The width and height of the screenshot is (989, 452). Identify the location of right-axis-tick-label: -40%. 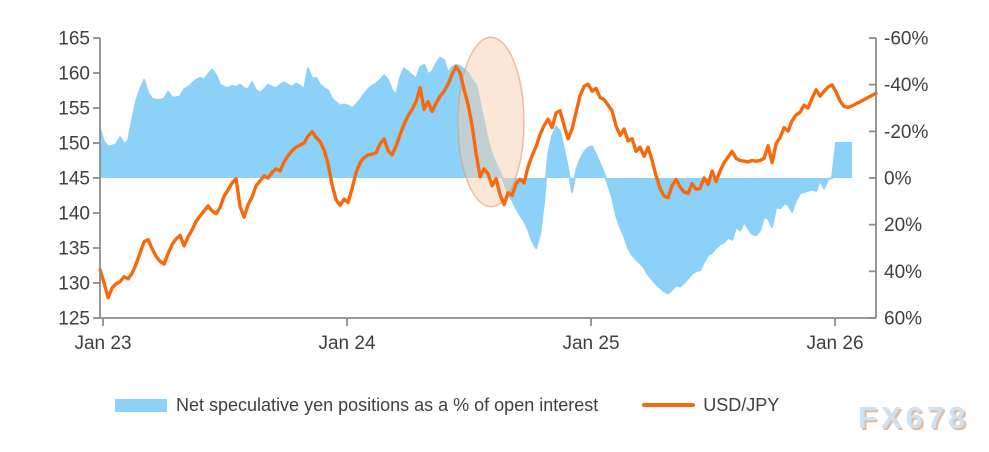
(906, 85).